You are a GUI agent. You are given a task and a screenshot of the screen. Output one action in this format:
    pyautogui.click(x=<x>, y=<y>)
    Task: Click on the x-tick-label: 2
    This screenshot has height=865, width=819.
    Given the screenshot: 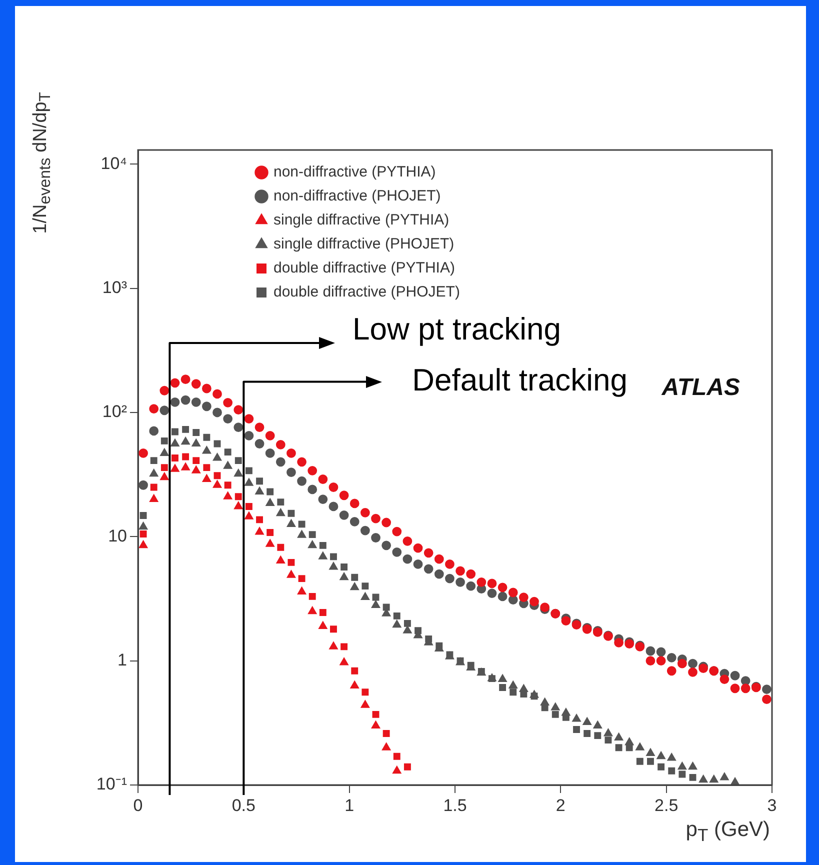 What is the action you would take?
    pyautogui.click(x=561, y=805)
    